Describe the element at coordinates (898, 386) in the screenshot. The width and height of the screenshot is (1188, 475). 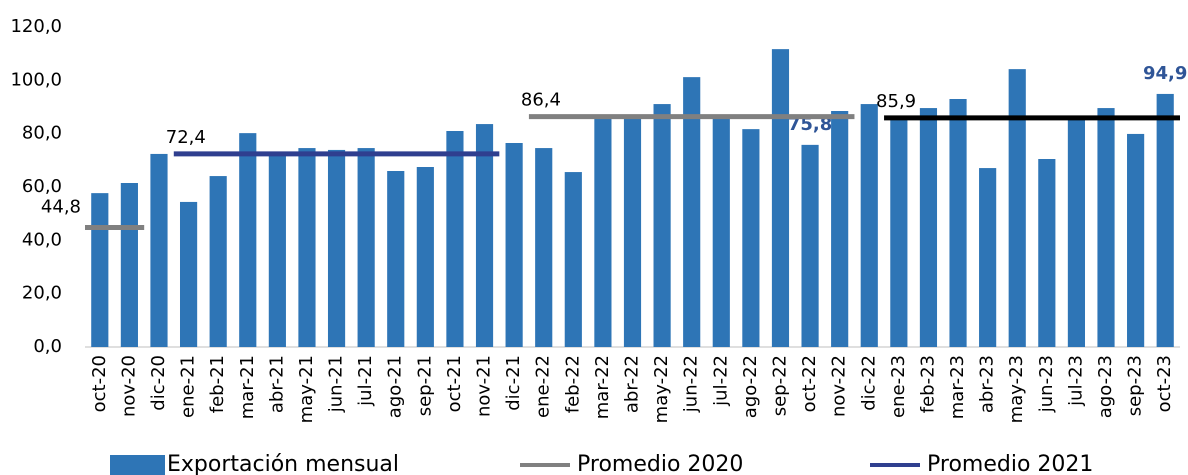
I see `x-tick-label: ene-23` at that location.